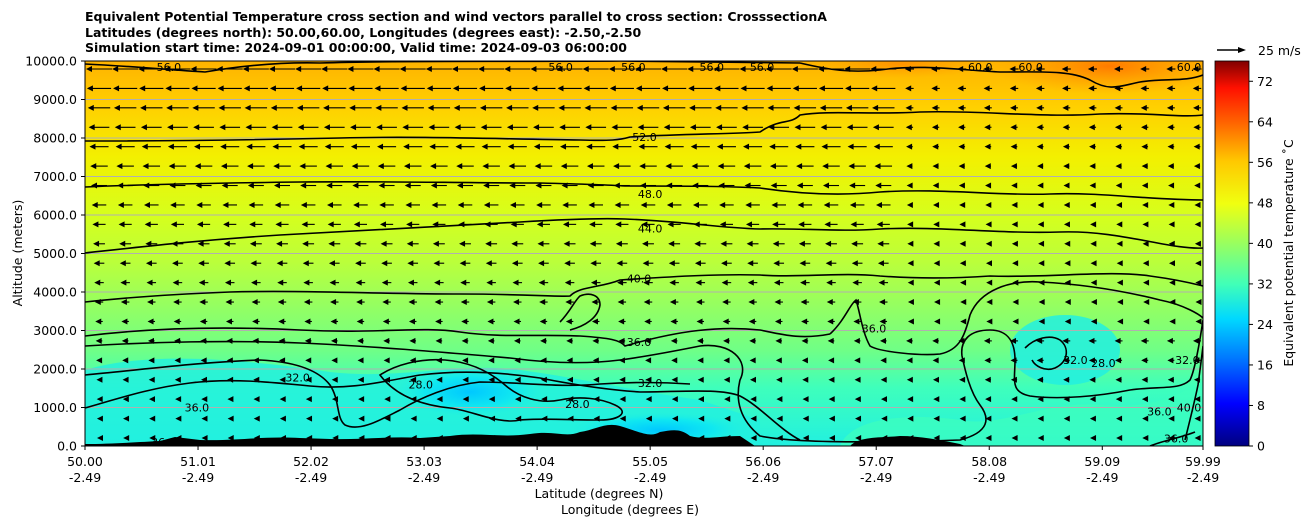 The image size is (1308, 526). What do you see at coordinates (633, 67) in the screenshot?
I see `contour-label: 56.0` at bounding box center [633, 67].